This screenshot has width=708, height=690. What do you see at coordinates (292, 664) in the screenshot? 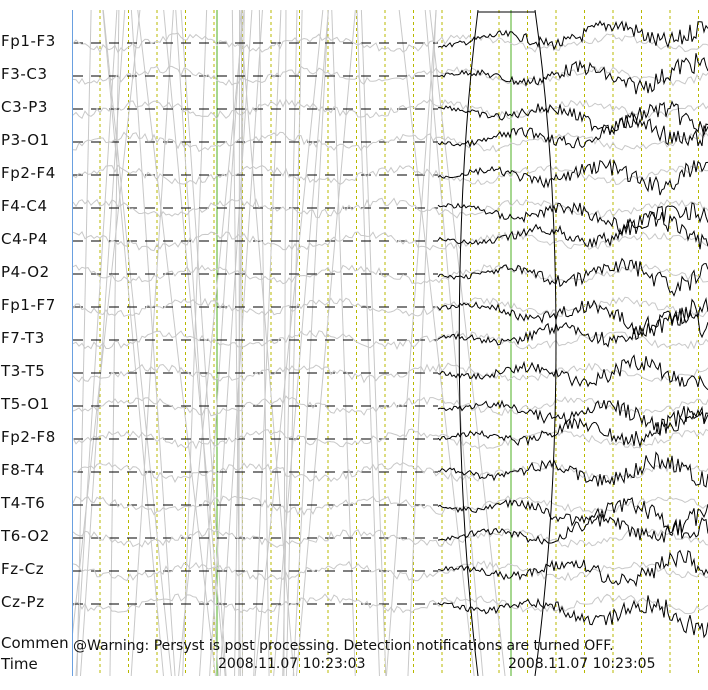
I see `timestamp-1: 2008.11.07 10:23:03` at bounding box center [292, 664].